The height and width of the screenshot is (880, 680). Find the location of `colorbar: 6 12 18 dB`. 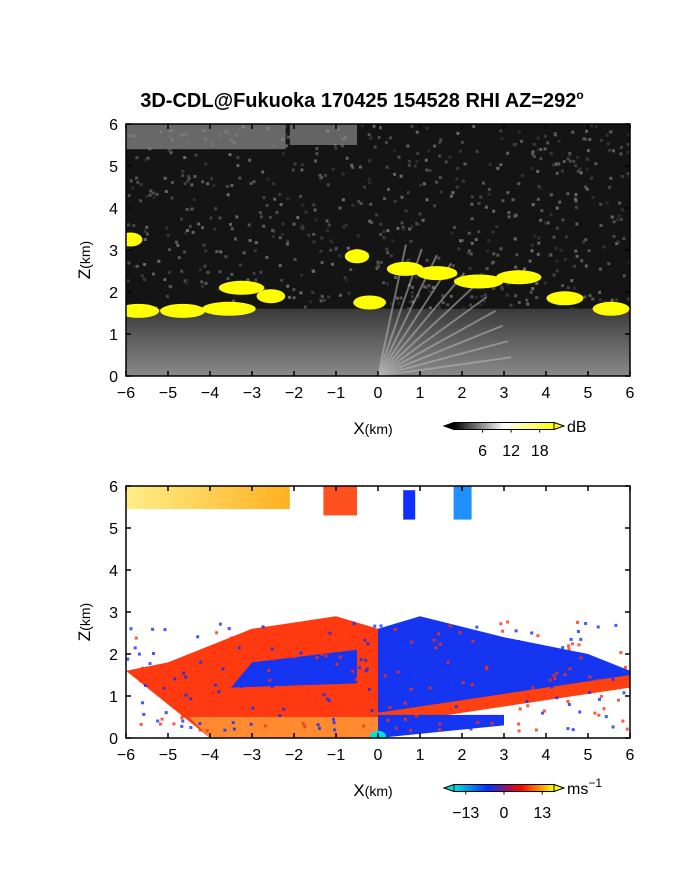

colorbar: 6 12 18 dB is located at coordinates (514, 439).